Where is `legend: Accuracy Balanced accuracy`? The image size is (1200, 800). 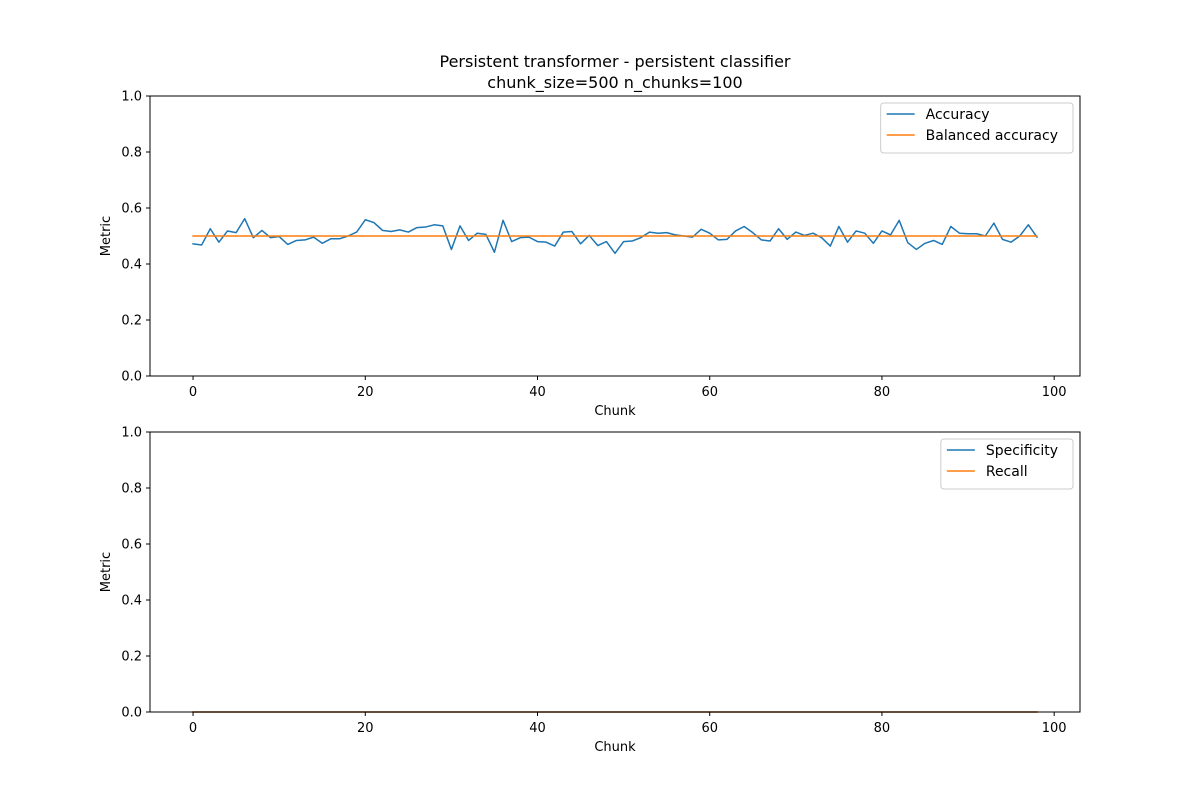 legend: Accuracy Balanced accuracy is located at coordinates (977, 128).